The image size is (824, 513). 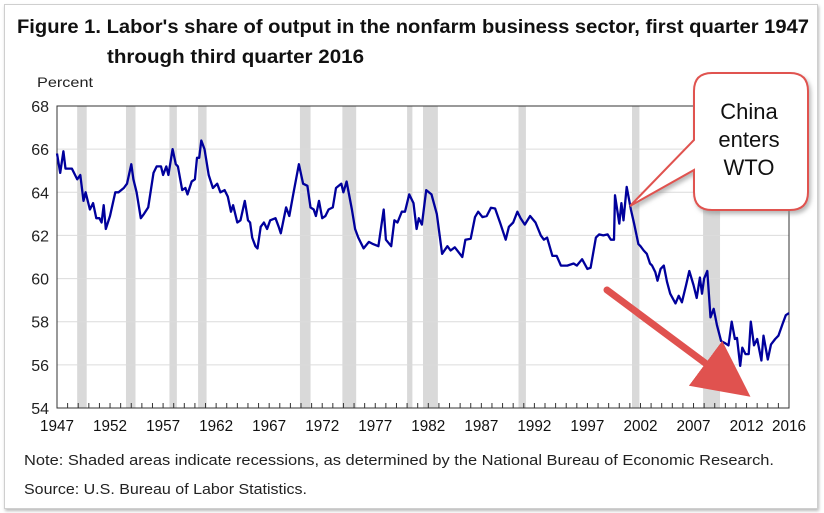 What do you see at coordinates (40, 366) in the screenshot?
I see `y-tick-label: 56` at bounding box center [40, 366].